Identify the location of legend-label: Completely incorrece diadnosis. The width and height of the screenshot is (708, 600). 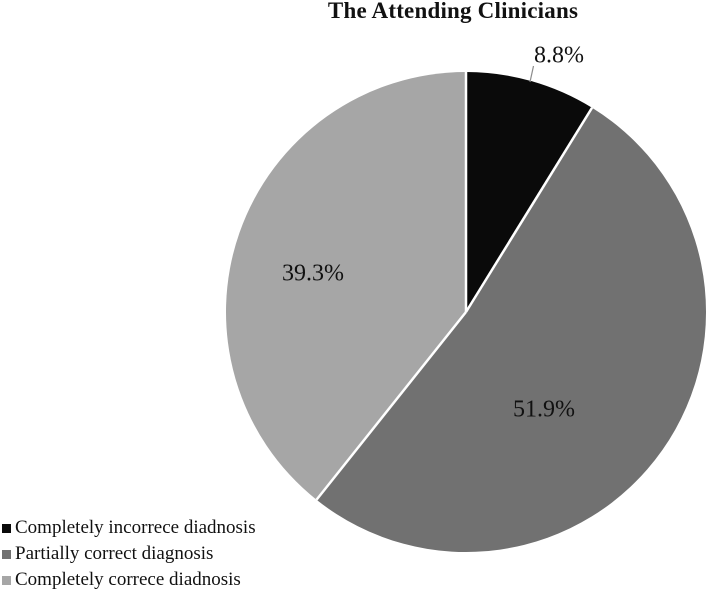
(135, 527).